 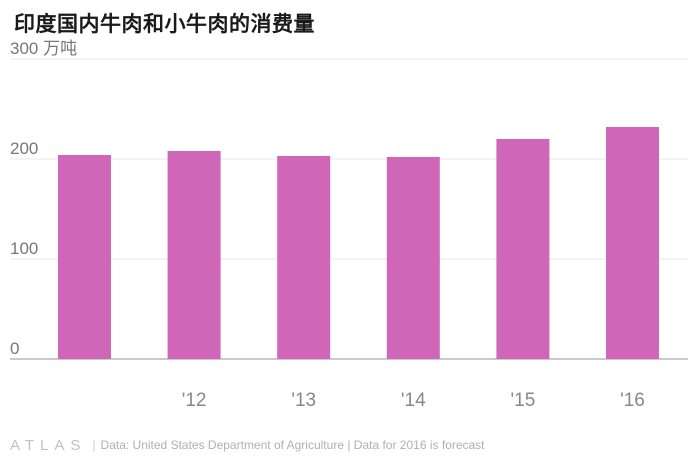 I want to click on x-tick-label: '15, so click(x=523, y=400).